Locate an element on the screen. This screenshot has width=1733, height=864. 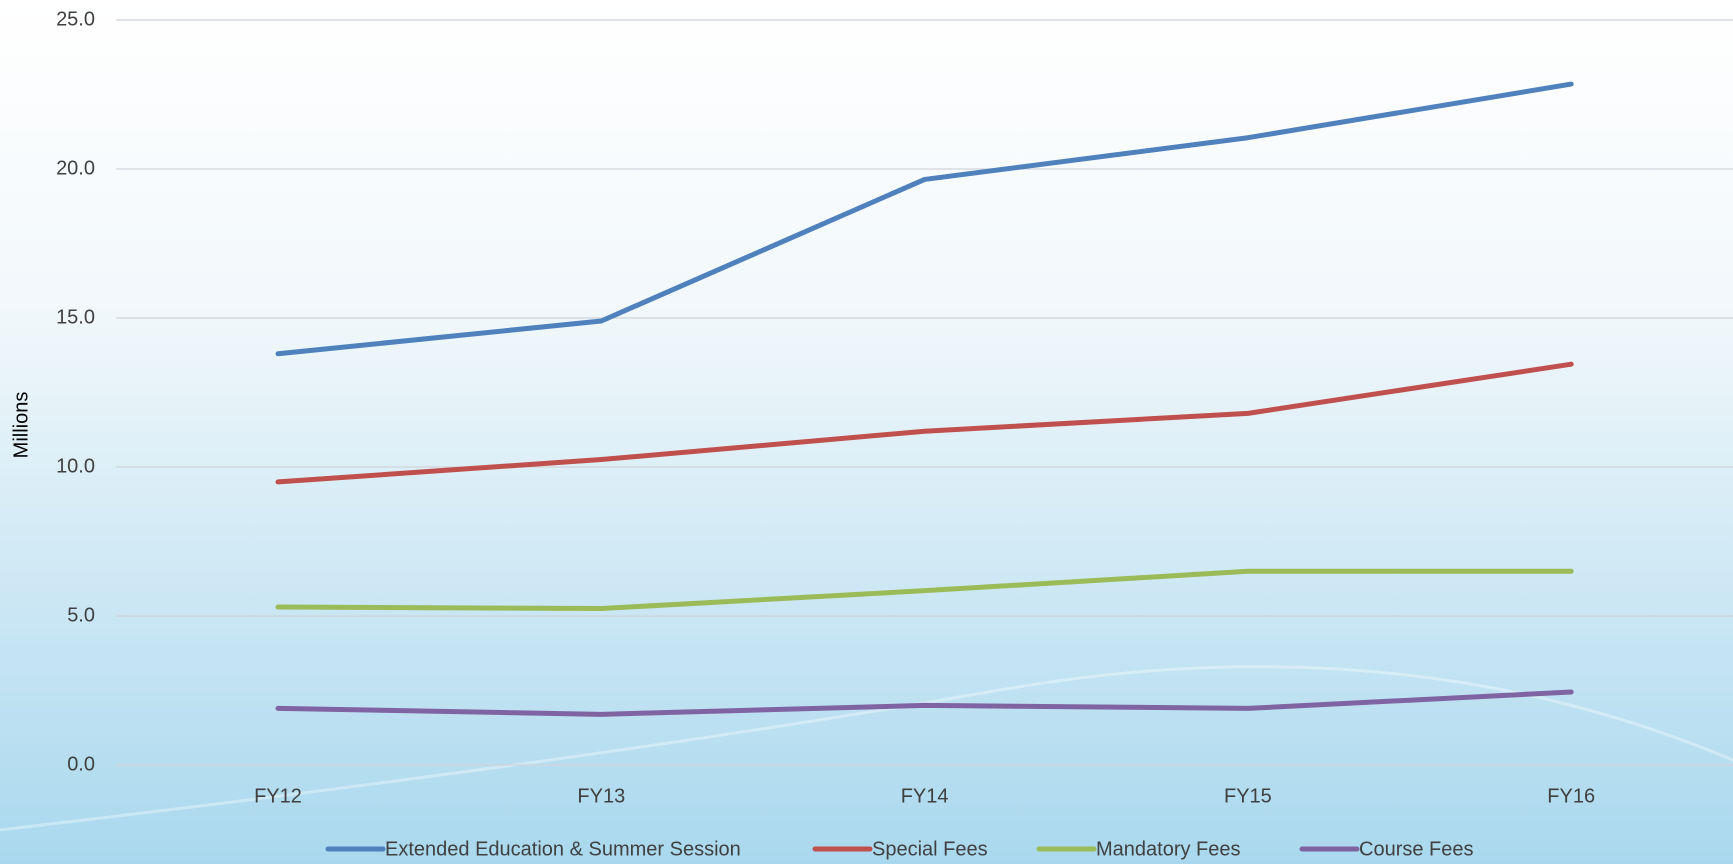
legend-label: Extended Education & Summer Session is located at coordinates (563, 849).